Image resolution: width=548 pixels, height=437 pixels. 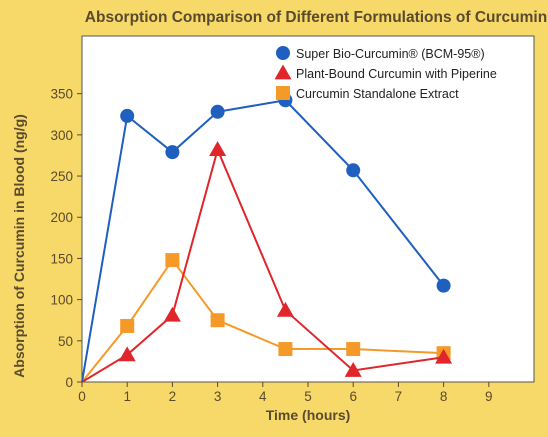 I want to click on y-tick-label: 200, so click(x=61, y=217).